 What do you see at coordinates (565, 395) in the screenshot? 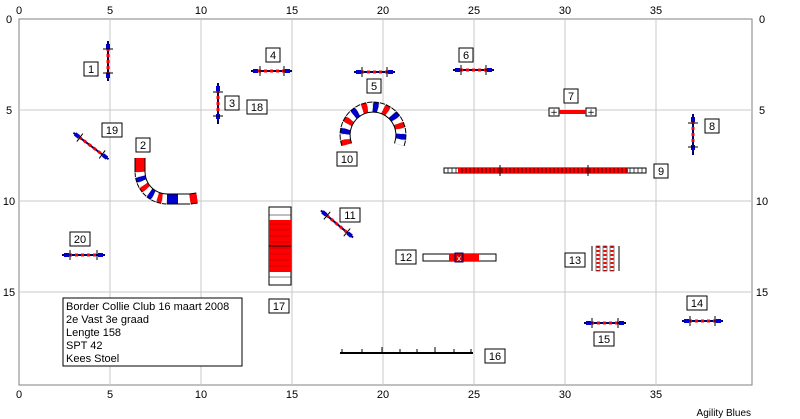
I see `bottom-tick-label: 30` at bounding box center [565, 395].